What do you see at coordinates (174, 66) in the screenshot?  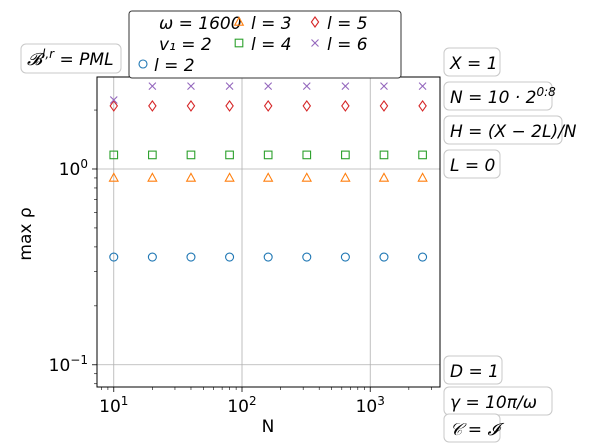 I see `legend-label: l = 2` at bounding box center [174, 66].